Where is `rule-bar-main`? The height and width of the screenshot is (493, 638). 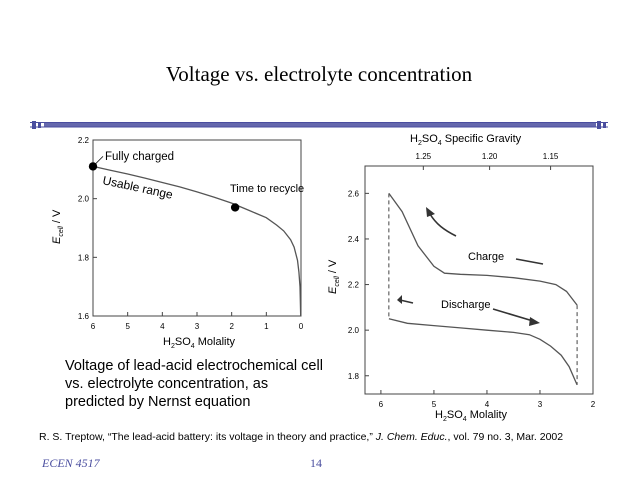 rule-bar-main is located at coordinates (320, 124).